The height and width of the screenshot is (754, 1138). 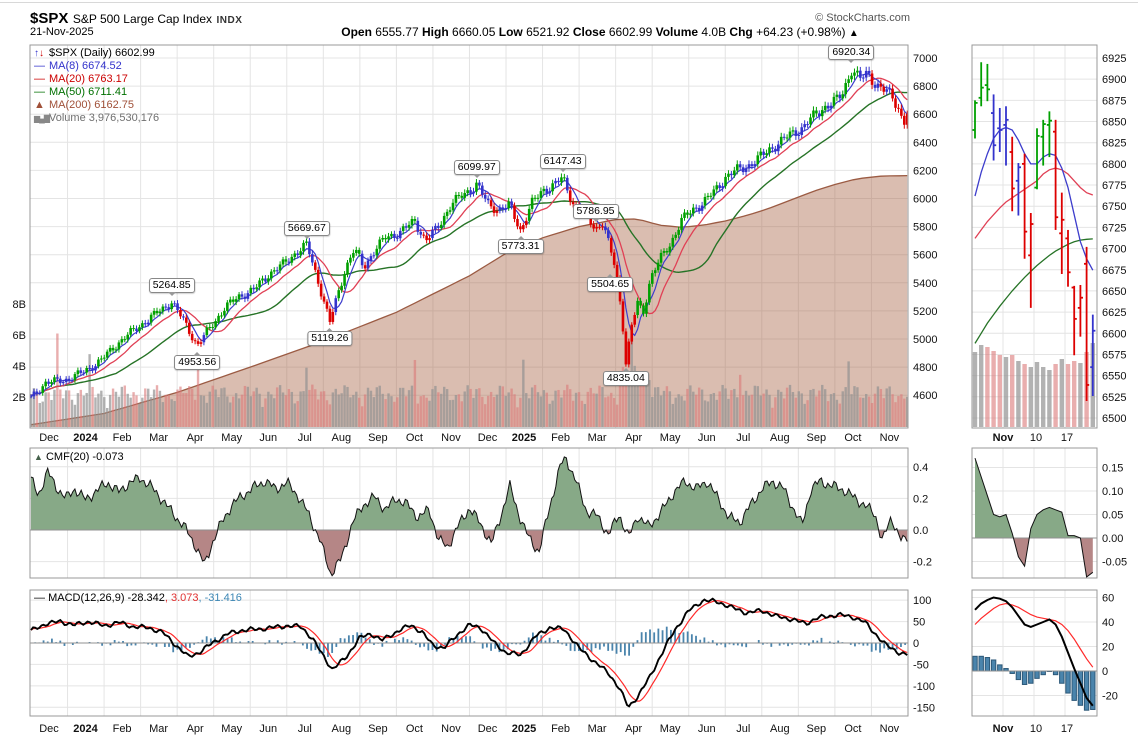 I want to click on mini-price-axis-label: 6700, so click(x=1114, y=250).